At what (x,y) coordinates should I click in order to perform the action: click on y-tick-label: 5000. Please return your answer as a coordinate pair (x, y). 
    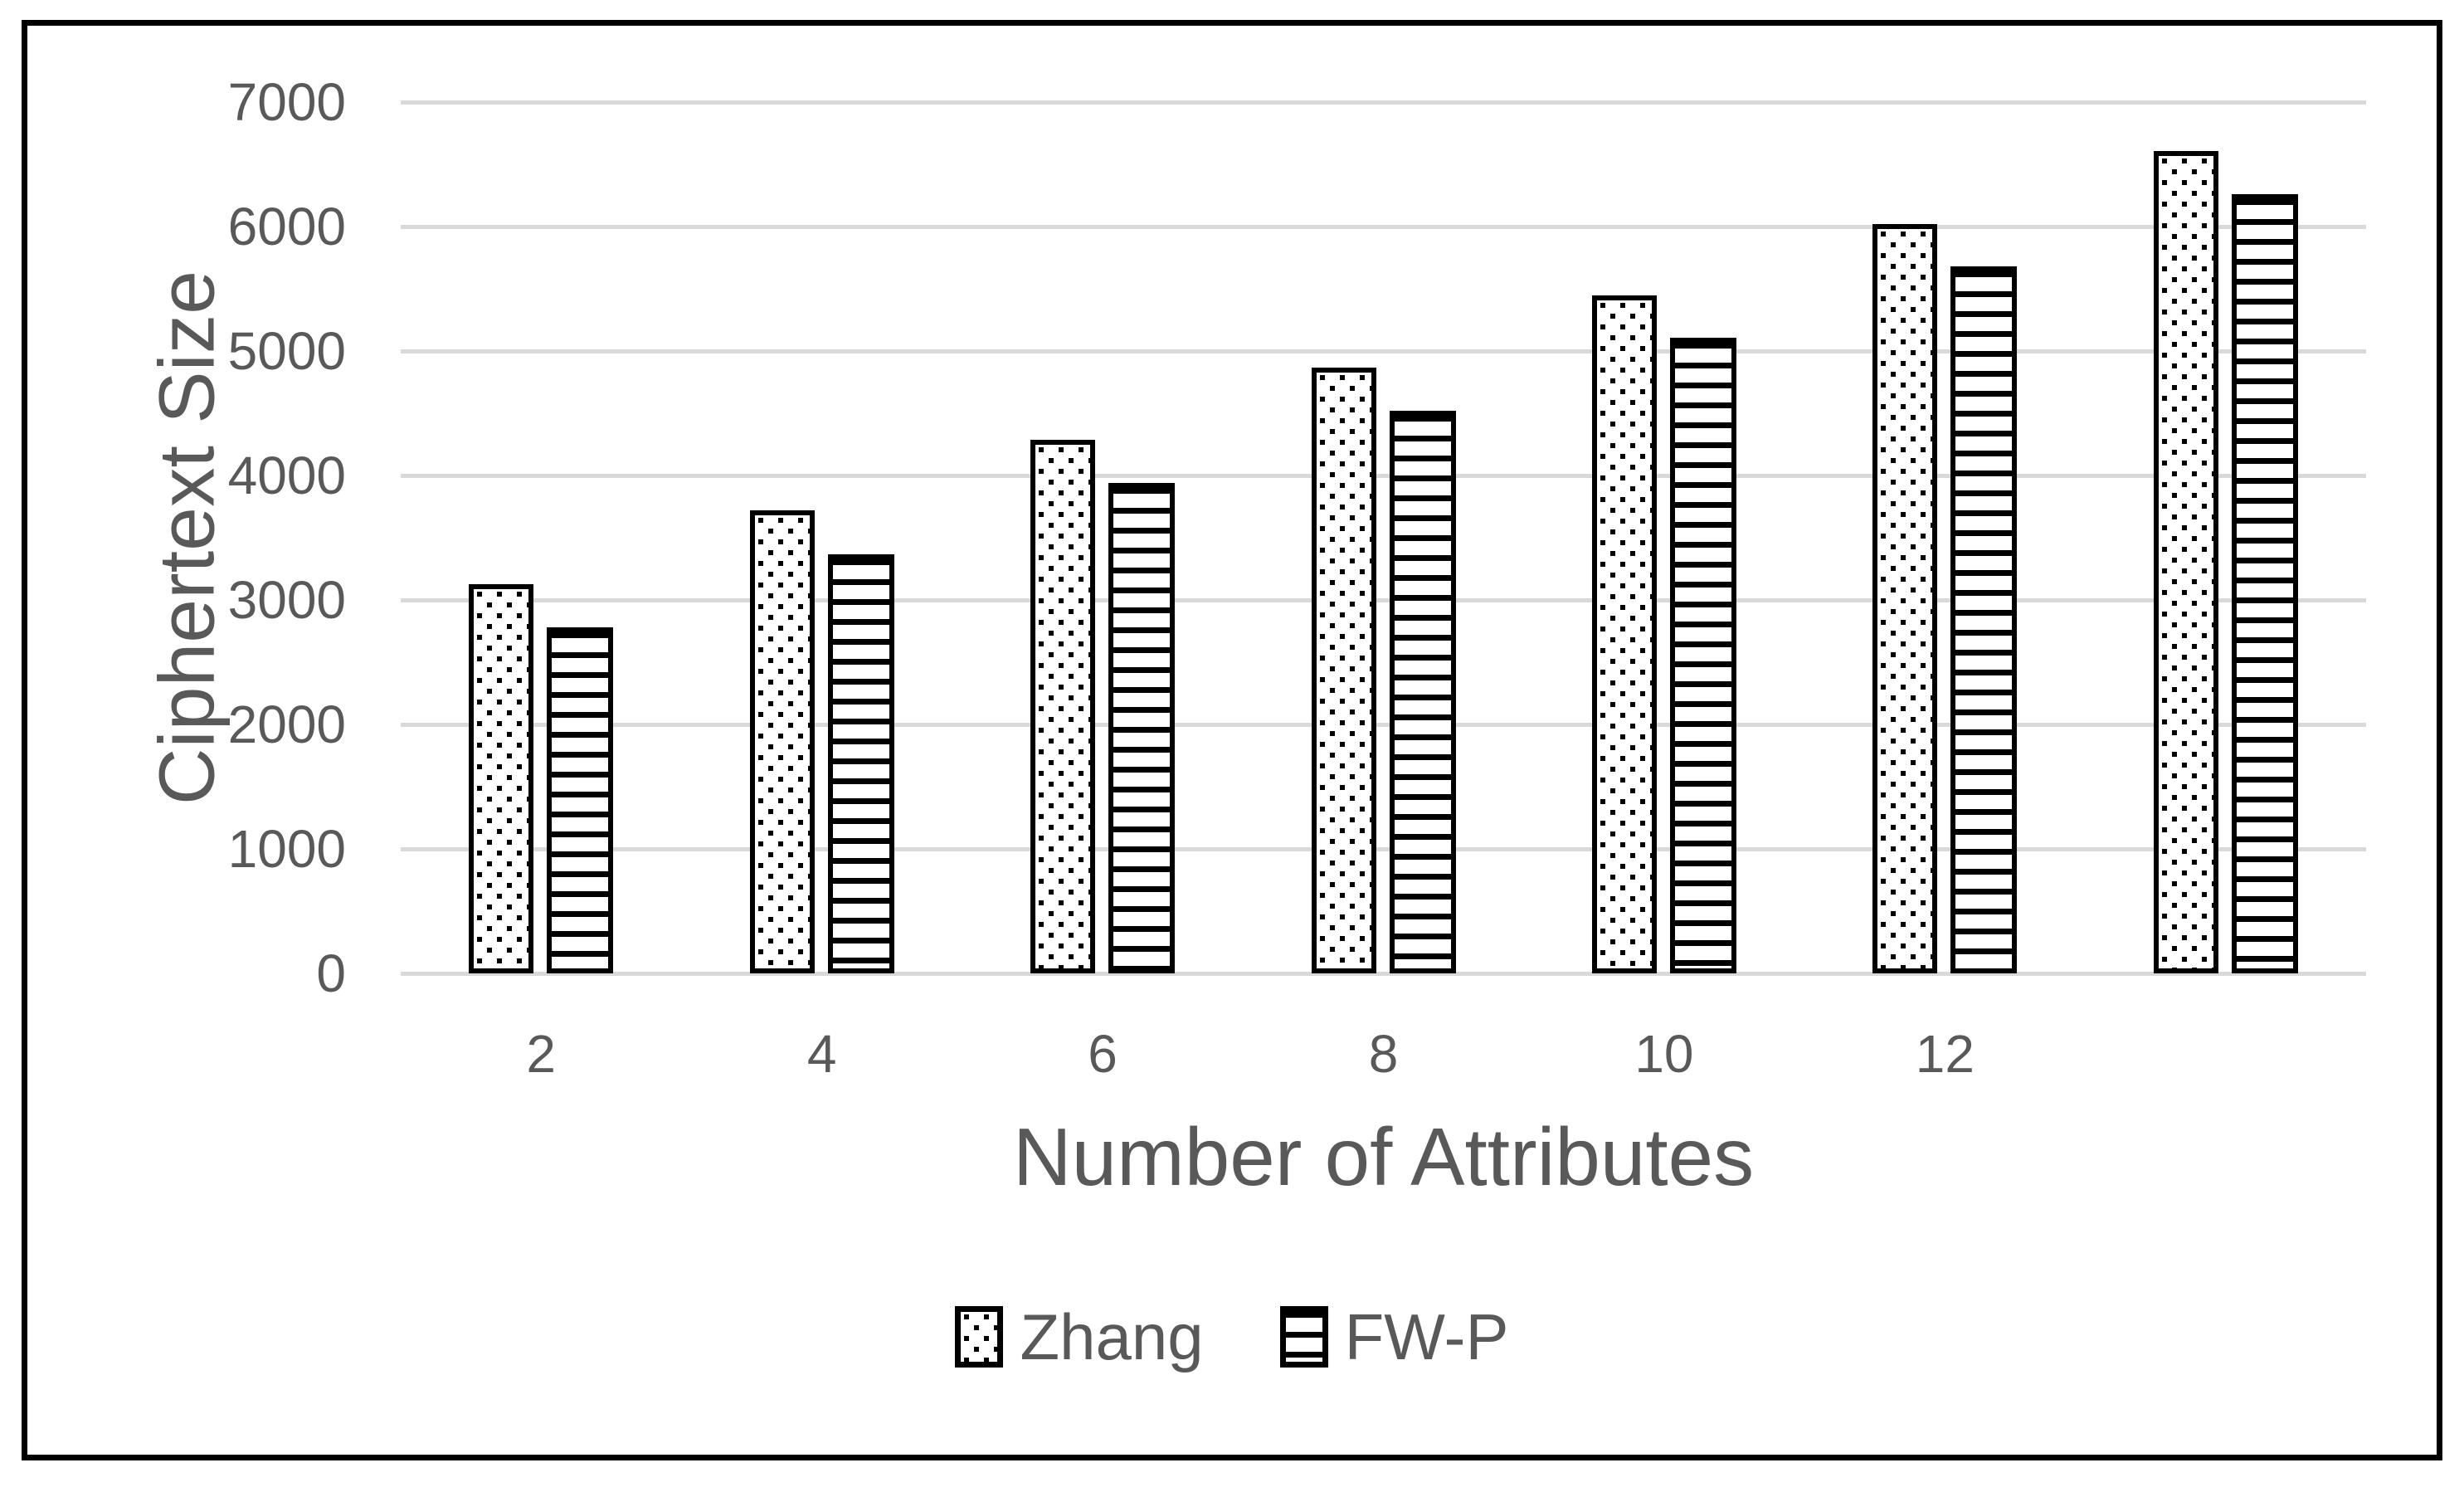
    Looking at the image, I should click on (286, 351).